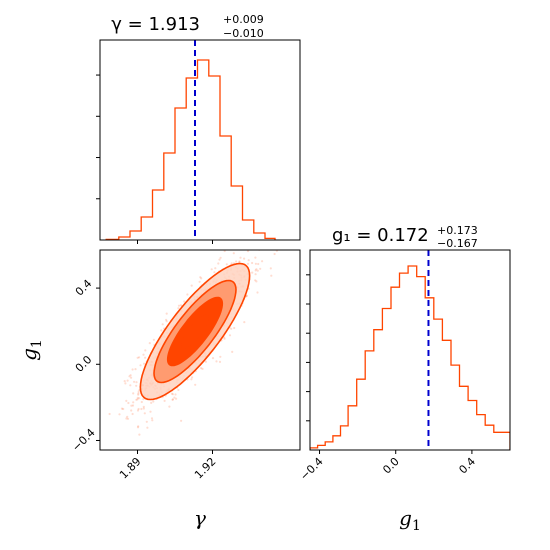  I want to click on y-tick-label: −0.4, so click(84, 440).